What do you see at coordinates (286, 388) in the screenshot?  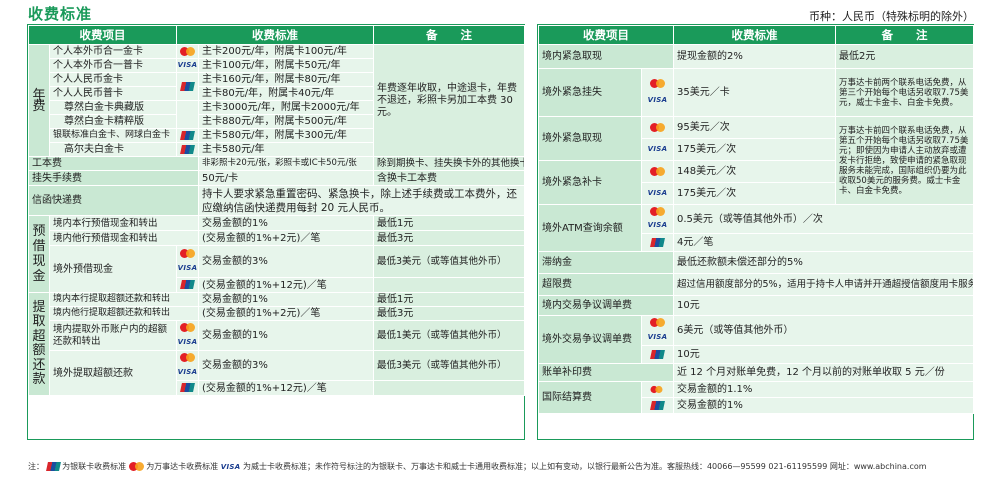 I see `overpay-row-std: (交易金额的1%+12元)／笔` at bounding box center [286, 388].